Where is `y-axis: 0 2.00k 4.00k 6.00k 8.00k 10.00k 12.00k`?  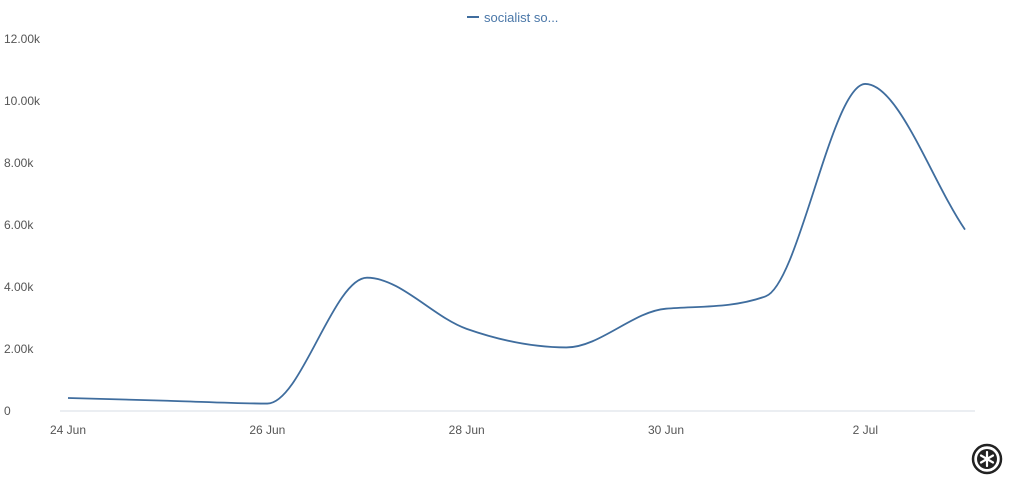
y-axis: 0 2.00k 4.00k 6.00k 8.00k 10.00k 12.00k is located at coordinates (22, 225).